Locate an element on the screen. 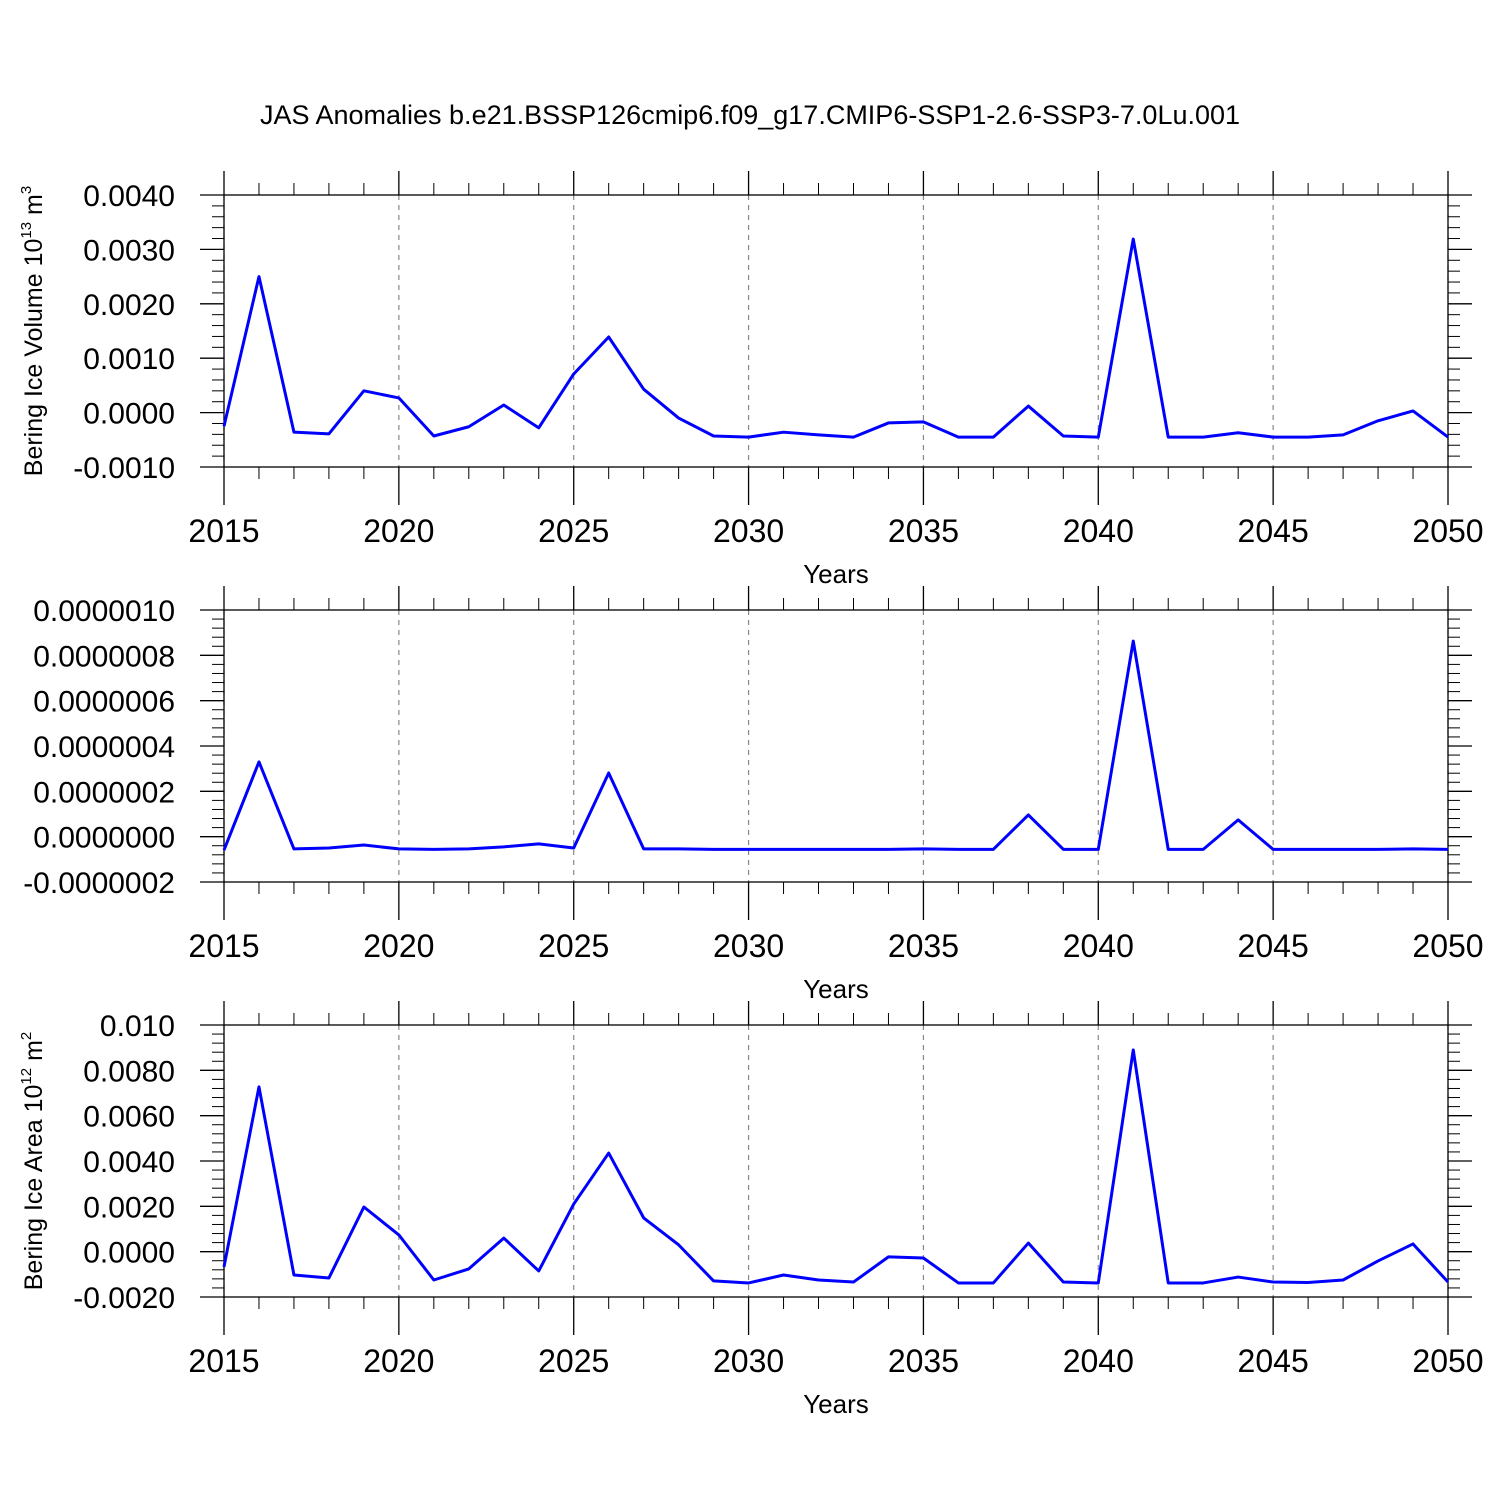 The width and height of the screenshot is (1500, 1500). y-tick-label: -0.0000002 is located at coordinates (99, 883).